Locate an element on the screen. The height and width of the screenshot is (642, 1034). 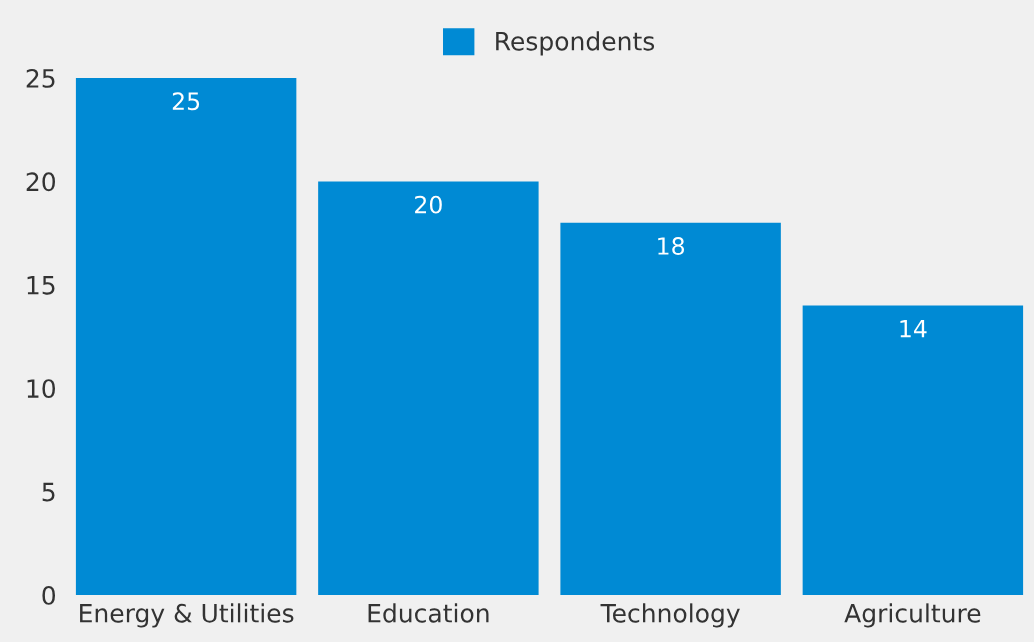
x-tick-label: Education is located at coordinates (428, 613).